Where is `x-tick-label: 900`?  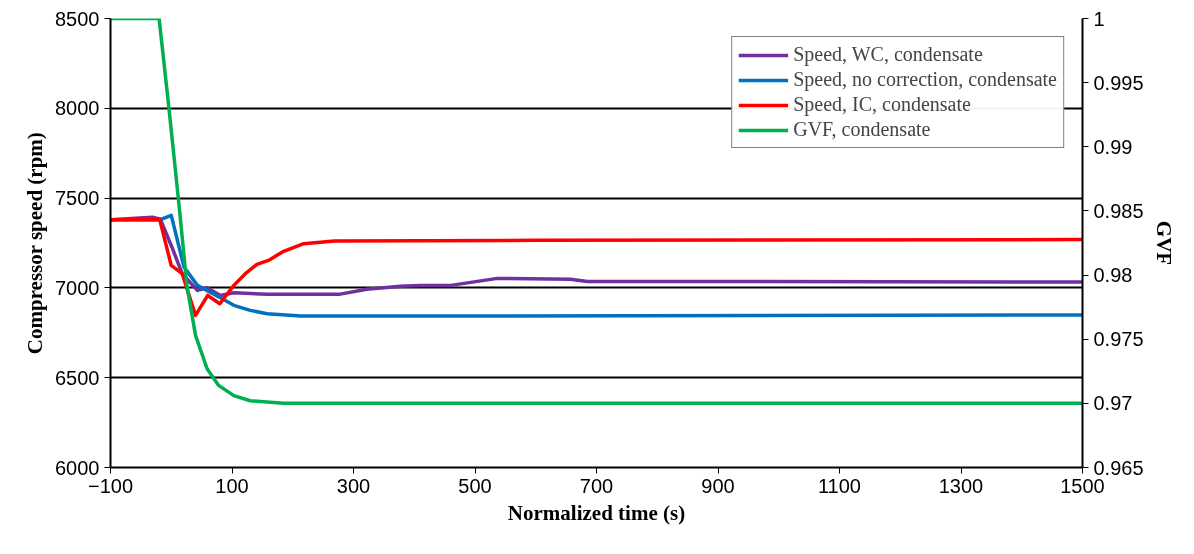 x-tick-label: 900 is located at coordinates (718, 485).